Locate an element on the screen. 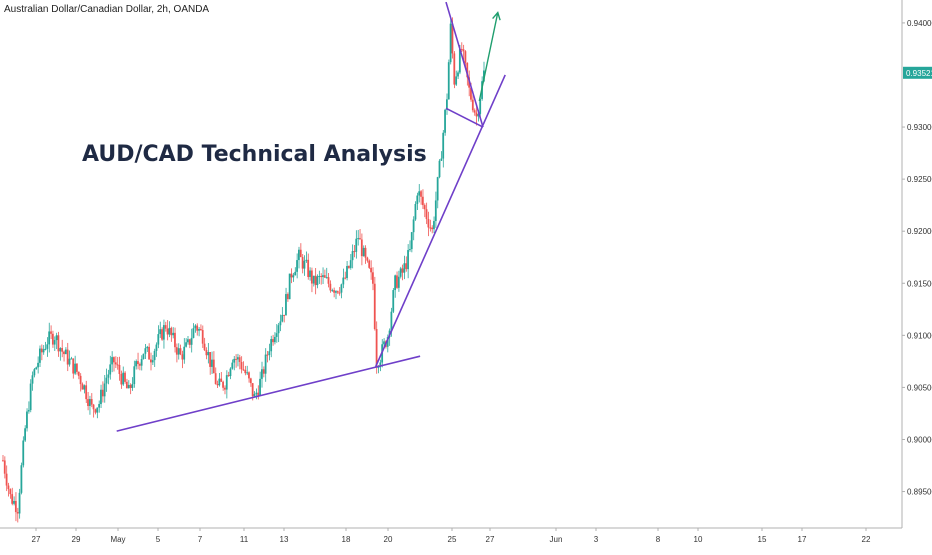 The image size is (932, 555). trendline is located at coordinates (464, 117).